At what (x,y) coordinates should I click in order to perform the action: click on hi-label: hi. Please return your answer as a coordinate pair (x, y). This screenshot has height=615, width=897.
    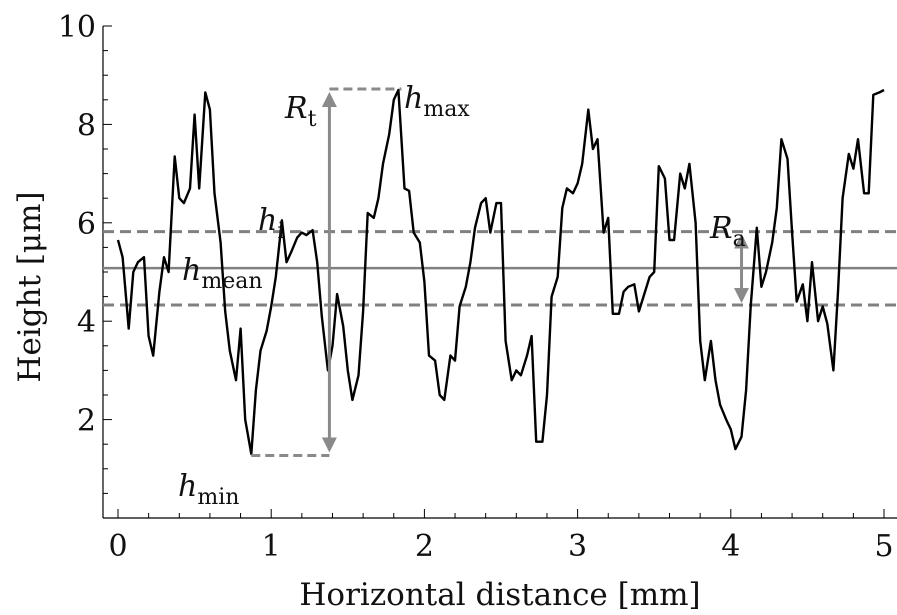
    Looking at the image, I should click on (271, 223).